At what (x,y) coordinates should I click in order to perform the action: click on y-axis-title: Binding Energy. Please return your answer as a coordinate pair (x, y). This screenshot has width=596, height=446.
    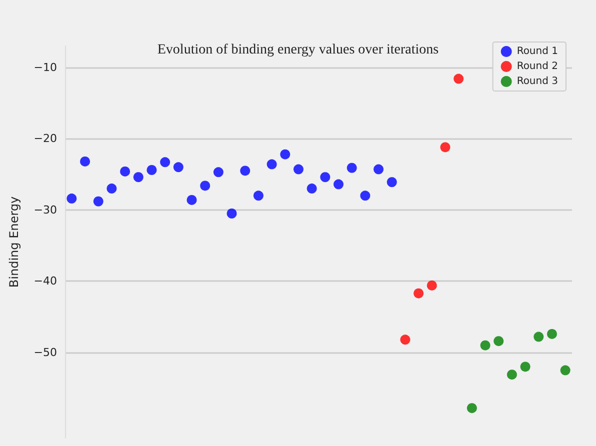
    Looking at the image, I should click on (14, 242).